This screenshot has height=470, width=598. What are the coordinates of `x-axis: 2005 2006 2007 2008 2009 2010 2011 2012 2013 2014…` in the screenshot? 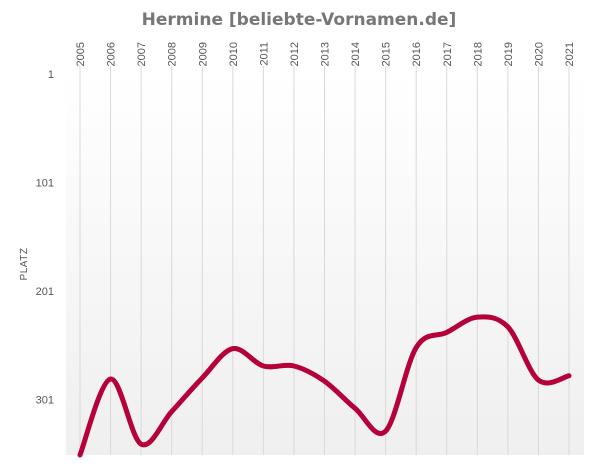 It's located at (325, 54).